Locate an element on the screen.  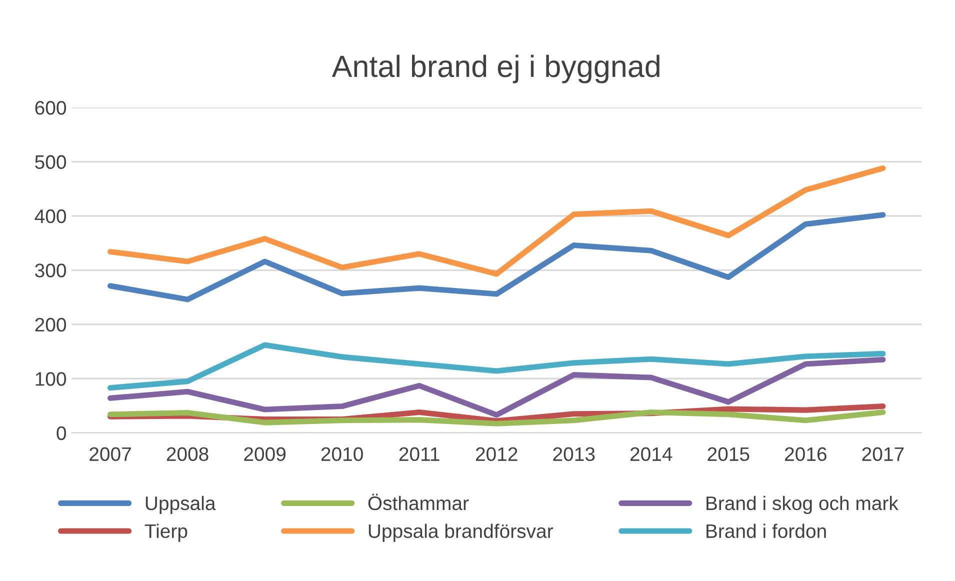
x-tick-label: 2014 is located at coordinates (651, 454).